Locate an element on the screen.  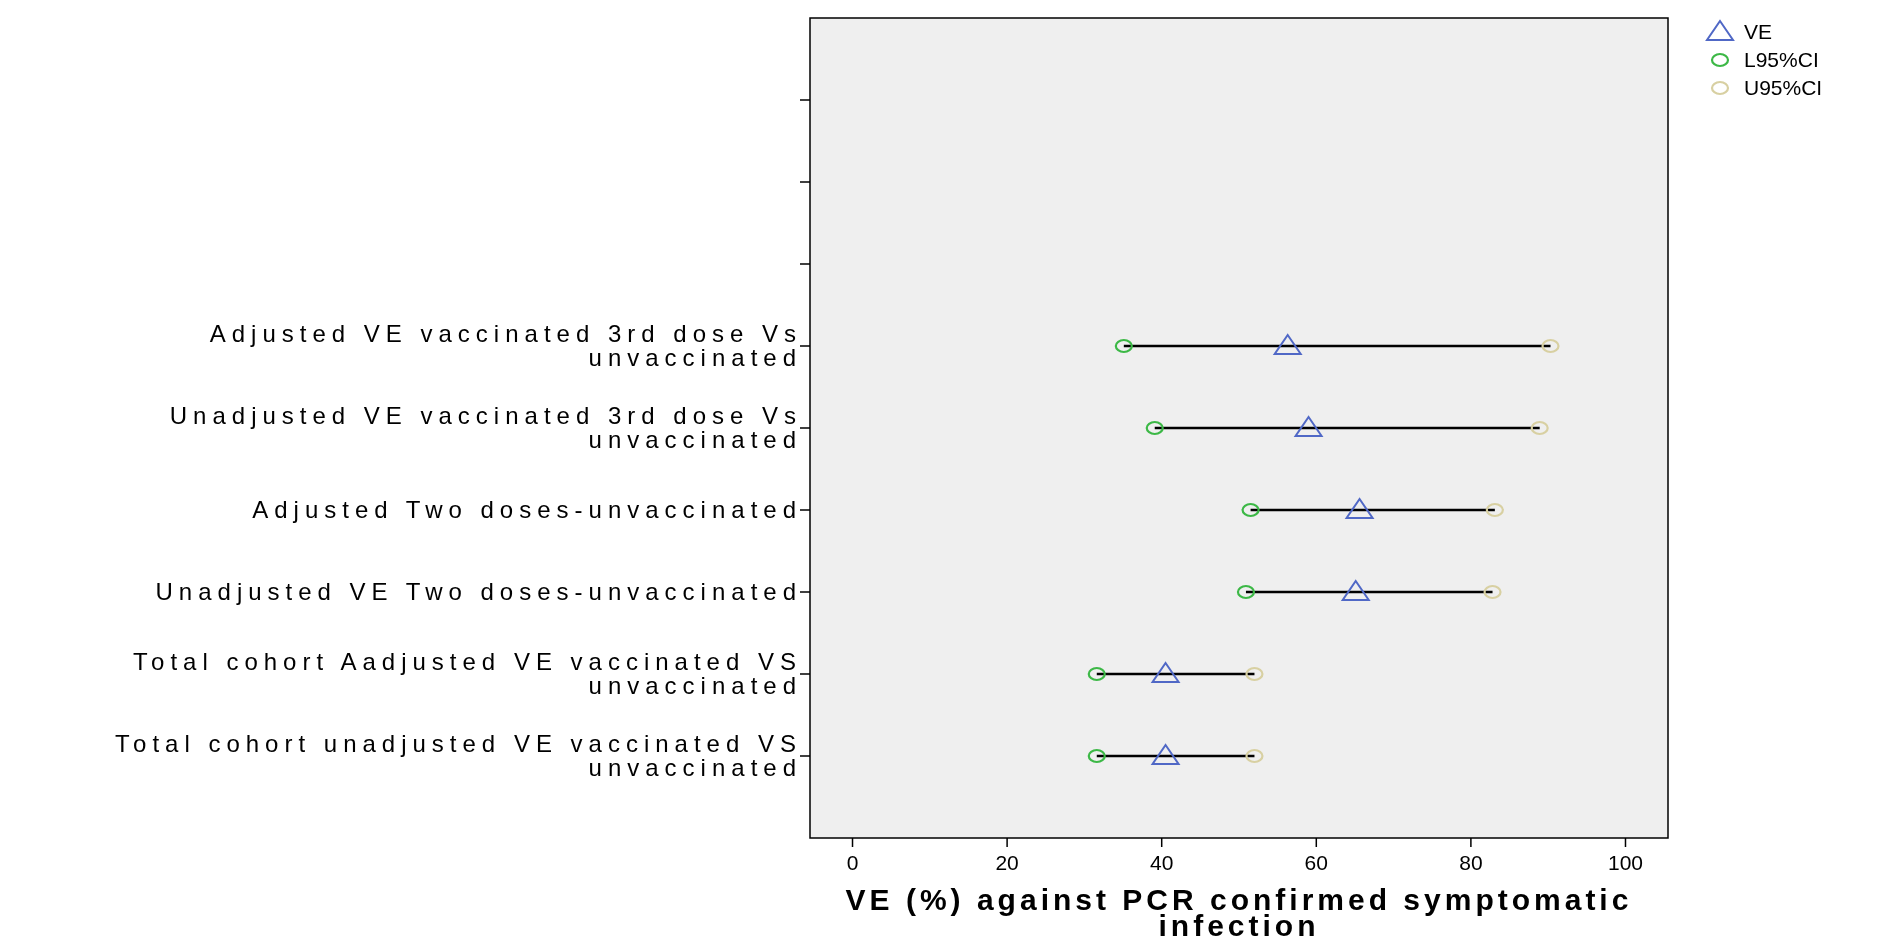
y-tick-label: Total cohort unadjusted VE vaccinated VS unvaccinated is located at coordinates (458, 756).